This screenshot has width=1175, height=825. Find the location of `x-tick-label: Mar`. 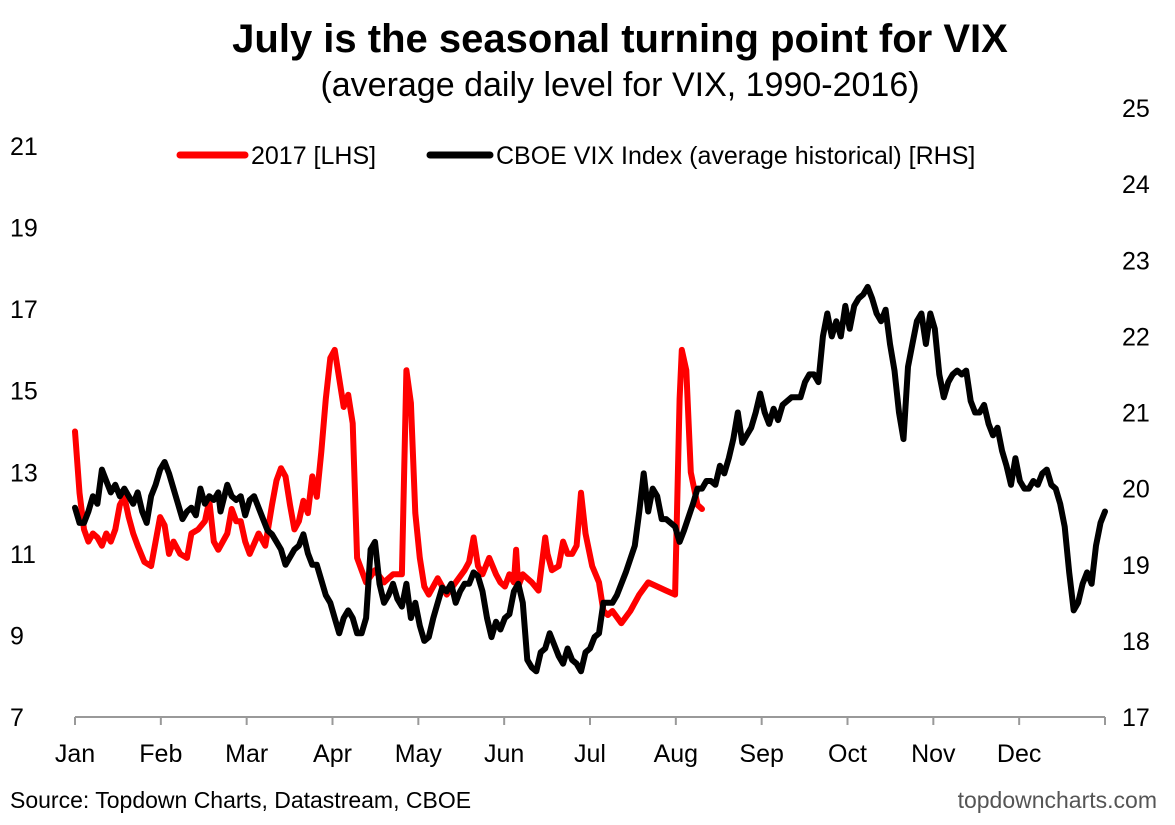

x-tick-label: Mar is located at coordinates (246, 754).